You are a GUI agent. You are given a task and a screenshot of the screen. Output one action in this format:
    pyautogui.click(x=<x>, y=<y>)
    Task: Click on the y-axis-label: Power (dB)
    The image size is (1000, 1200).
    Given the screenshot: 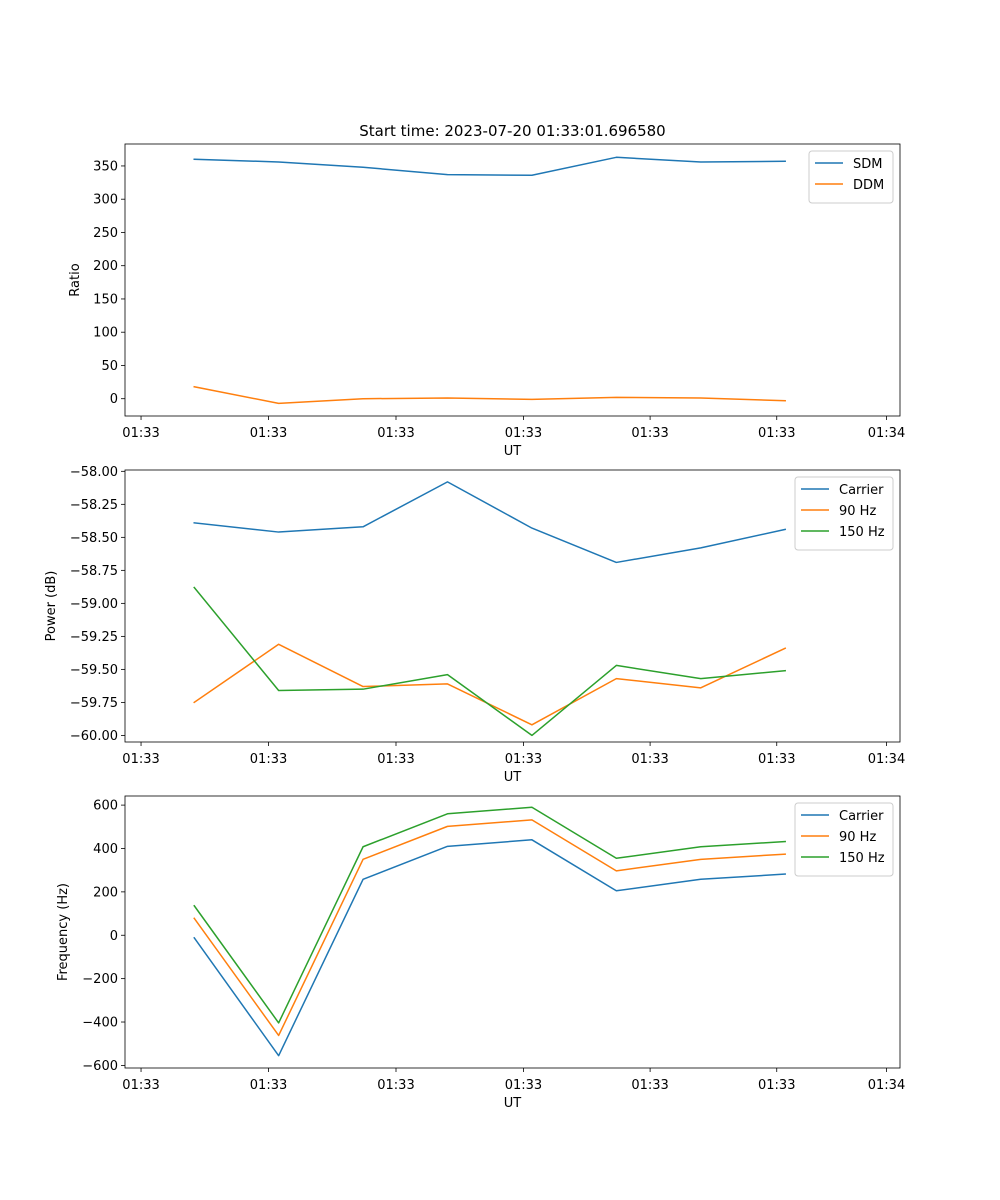 What is the action you would take?
    pyautogui.click(x=51, y=606)
    